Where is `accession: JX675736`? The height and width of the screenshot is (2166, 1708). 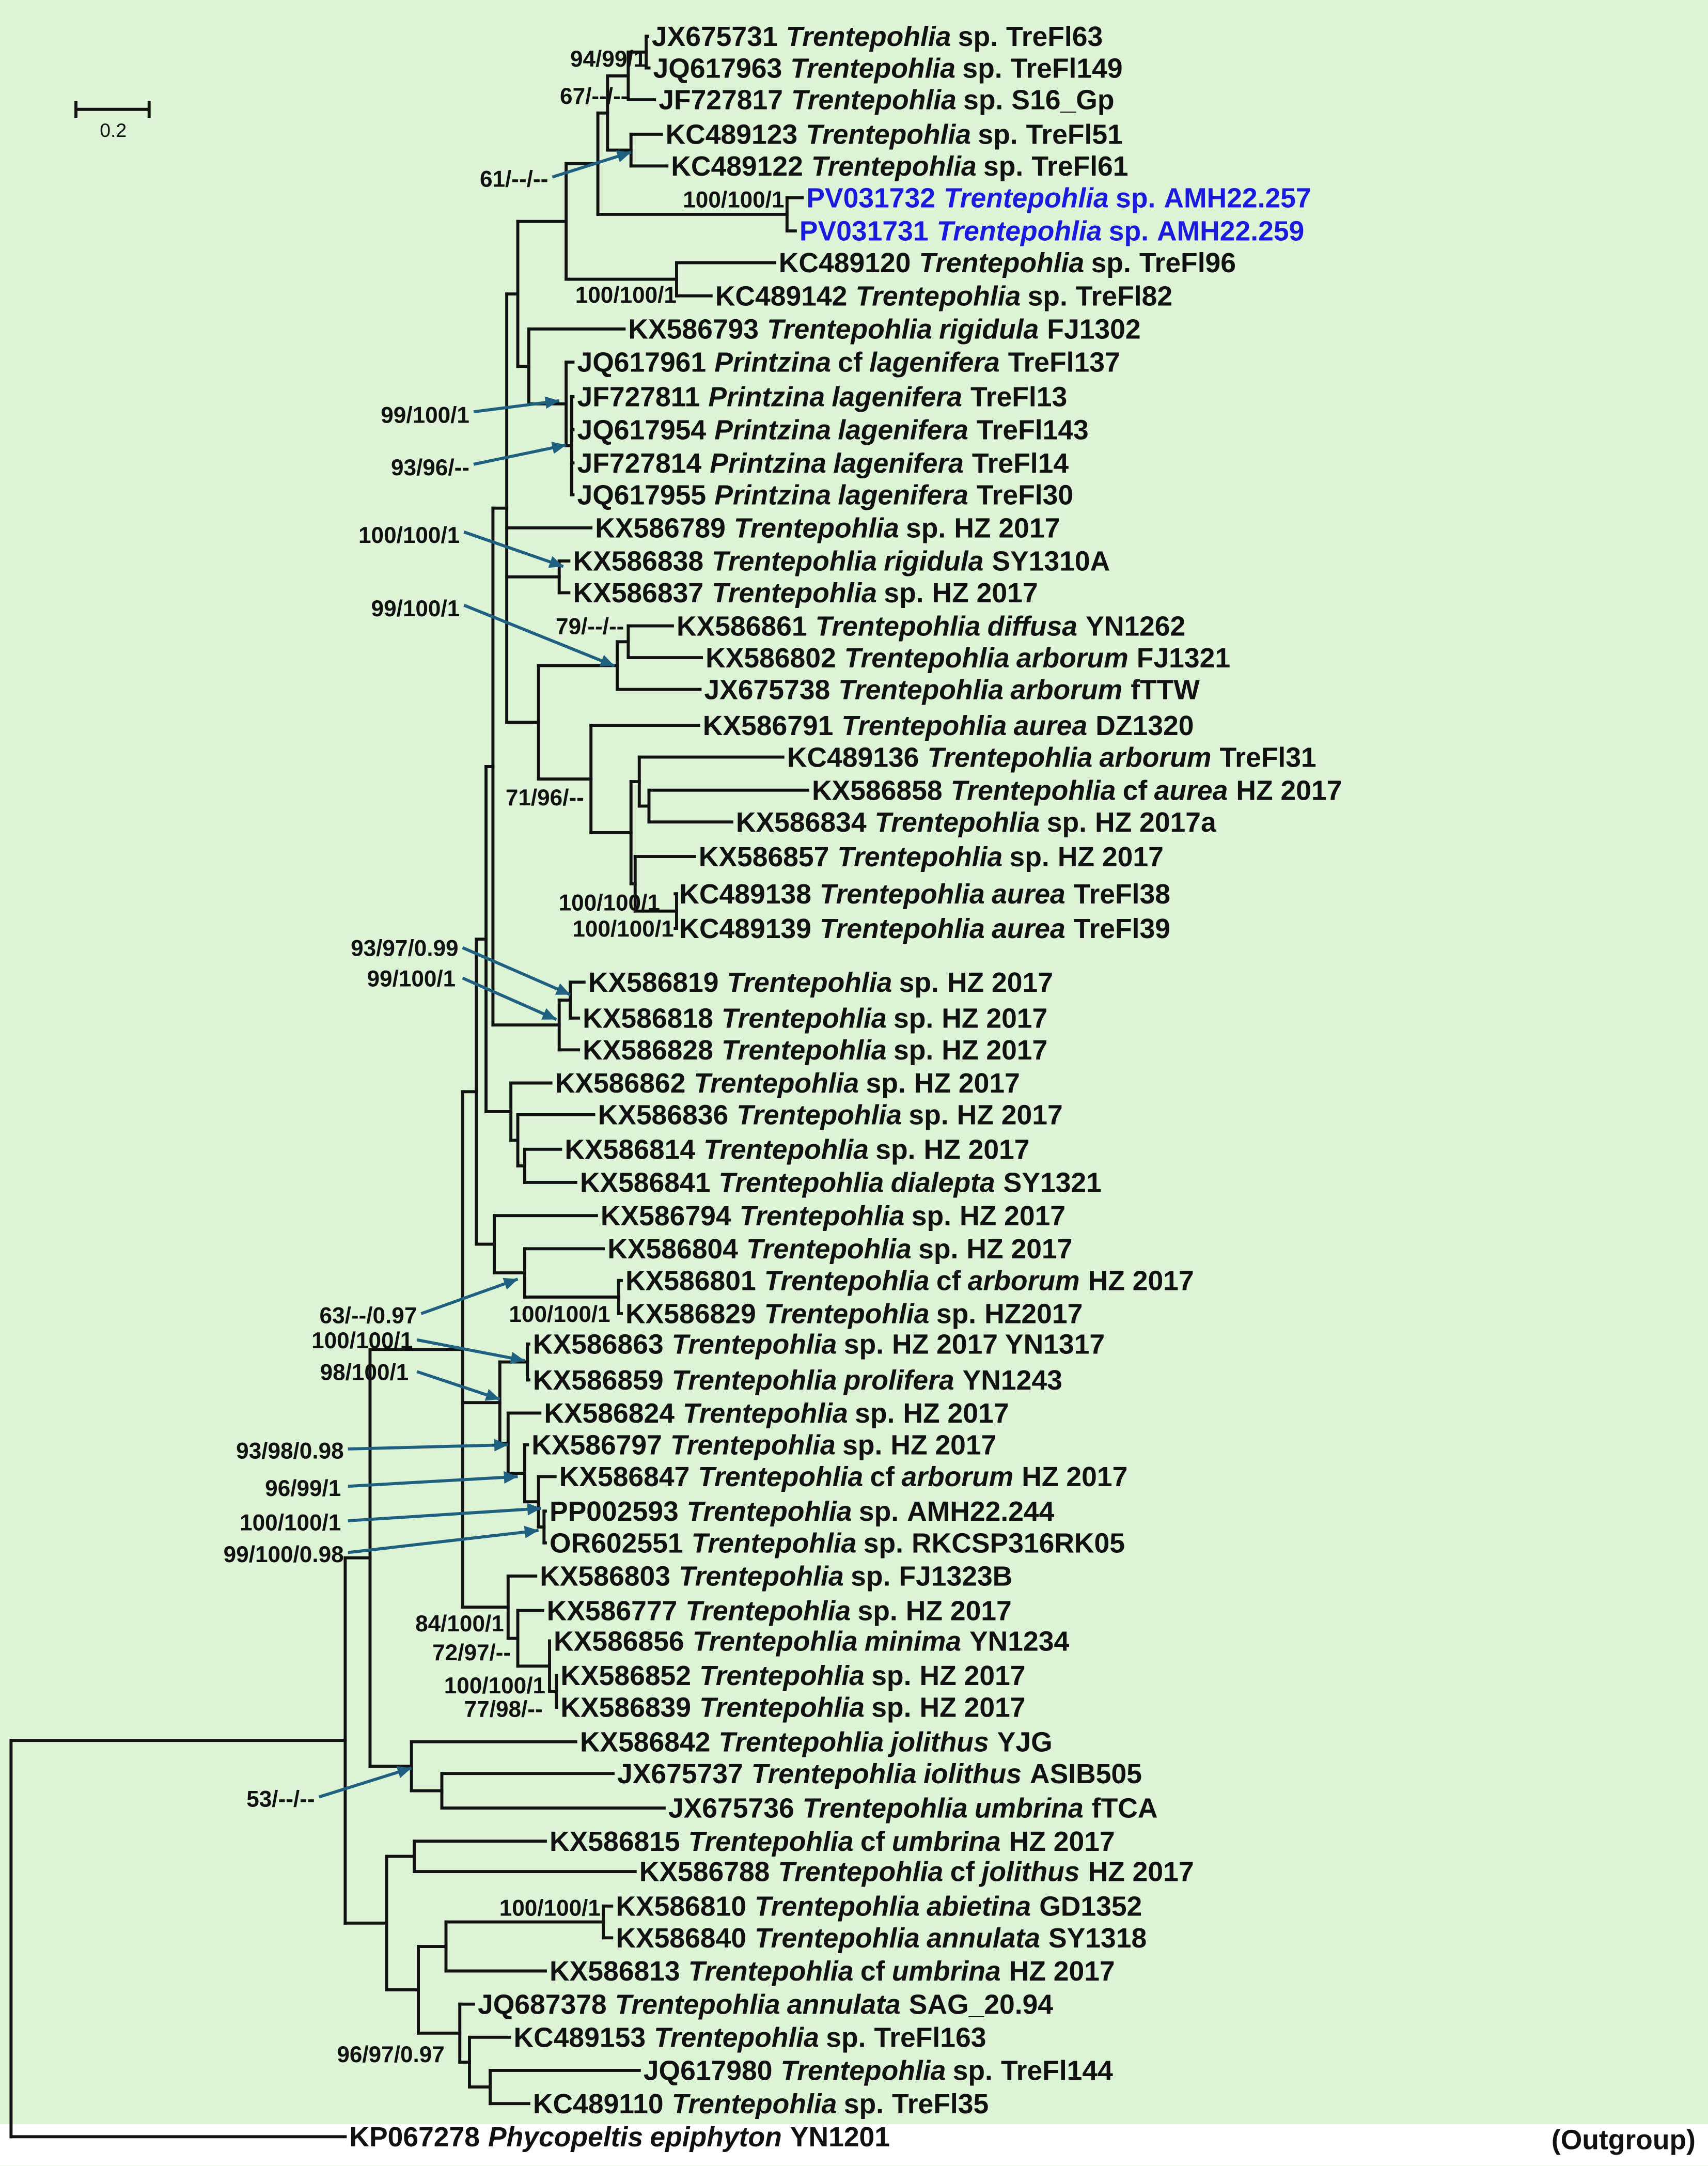 accession: JX675736 is located at coordinates (731, 1809).